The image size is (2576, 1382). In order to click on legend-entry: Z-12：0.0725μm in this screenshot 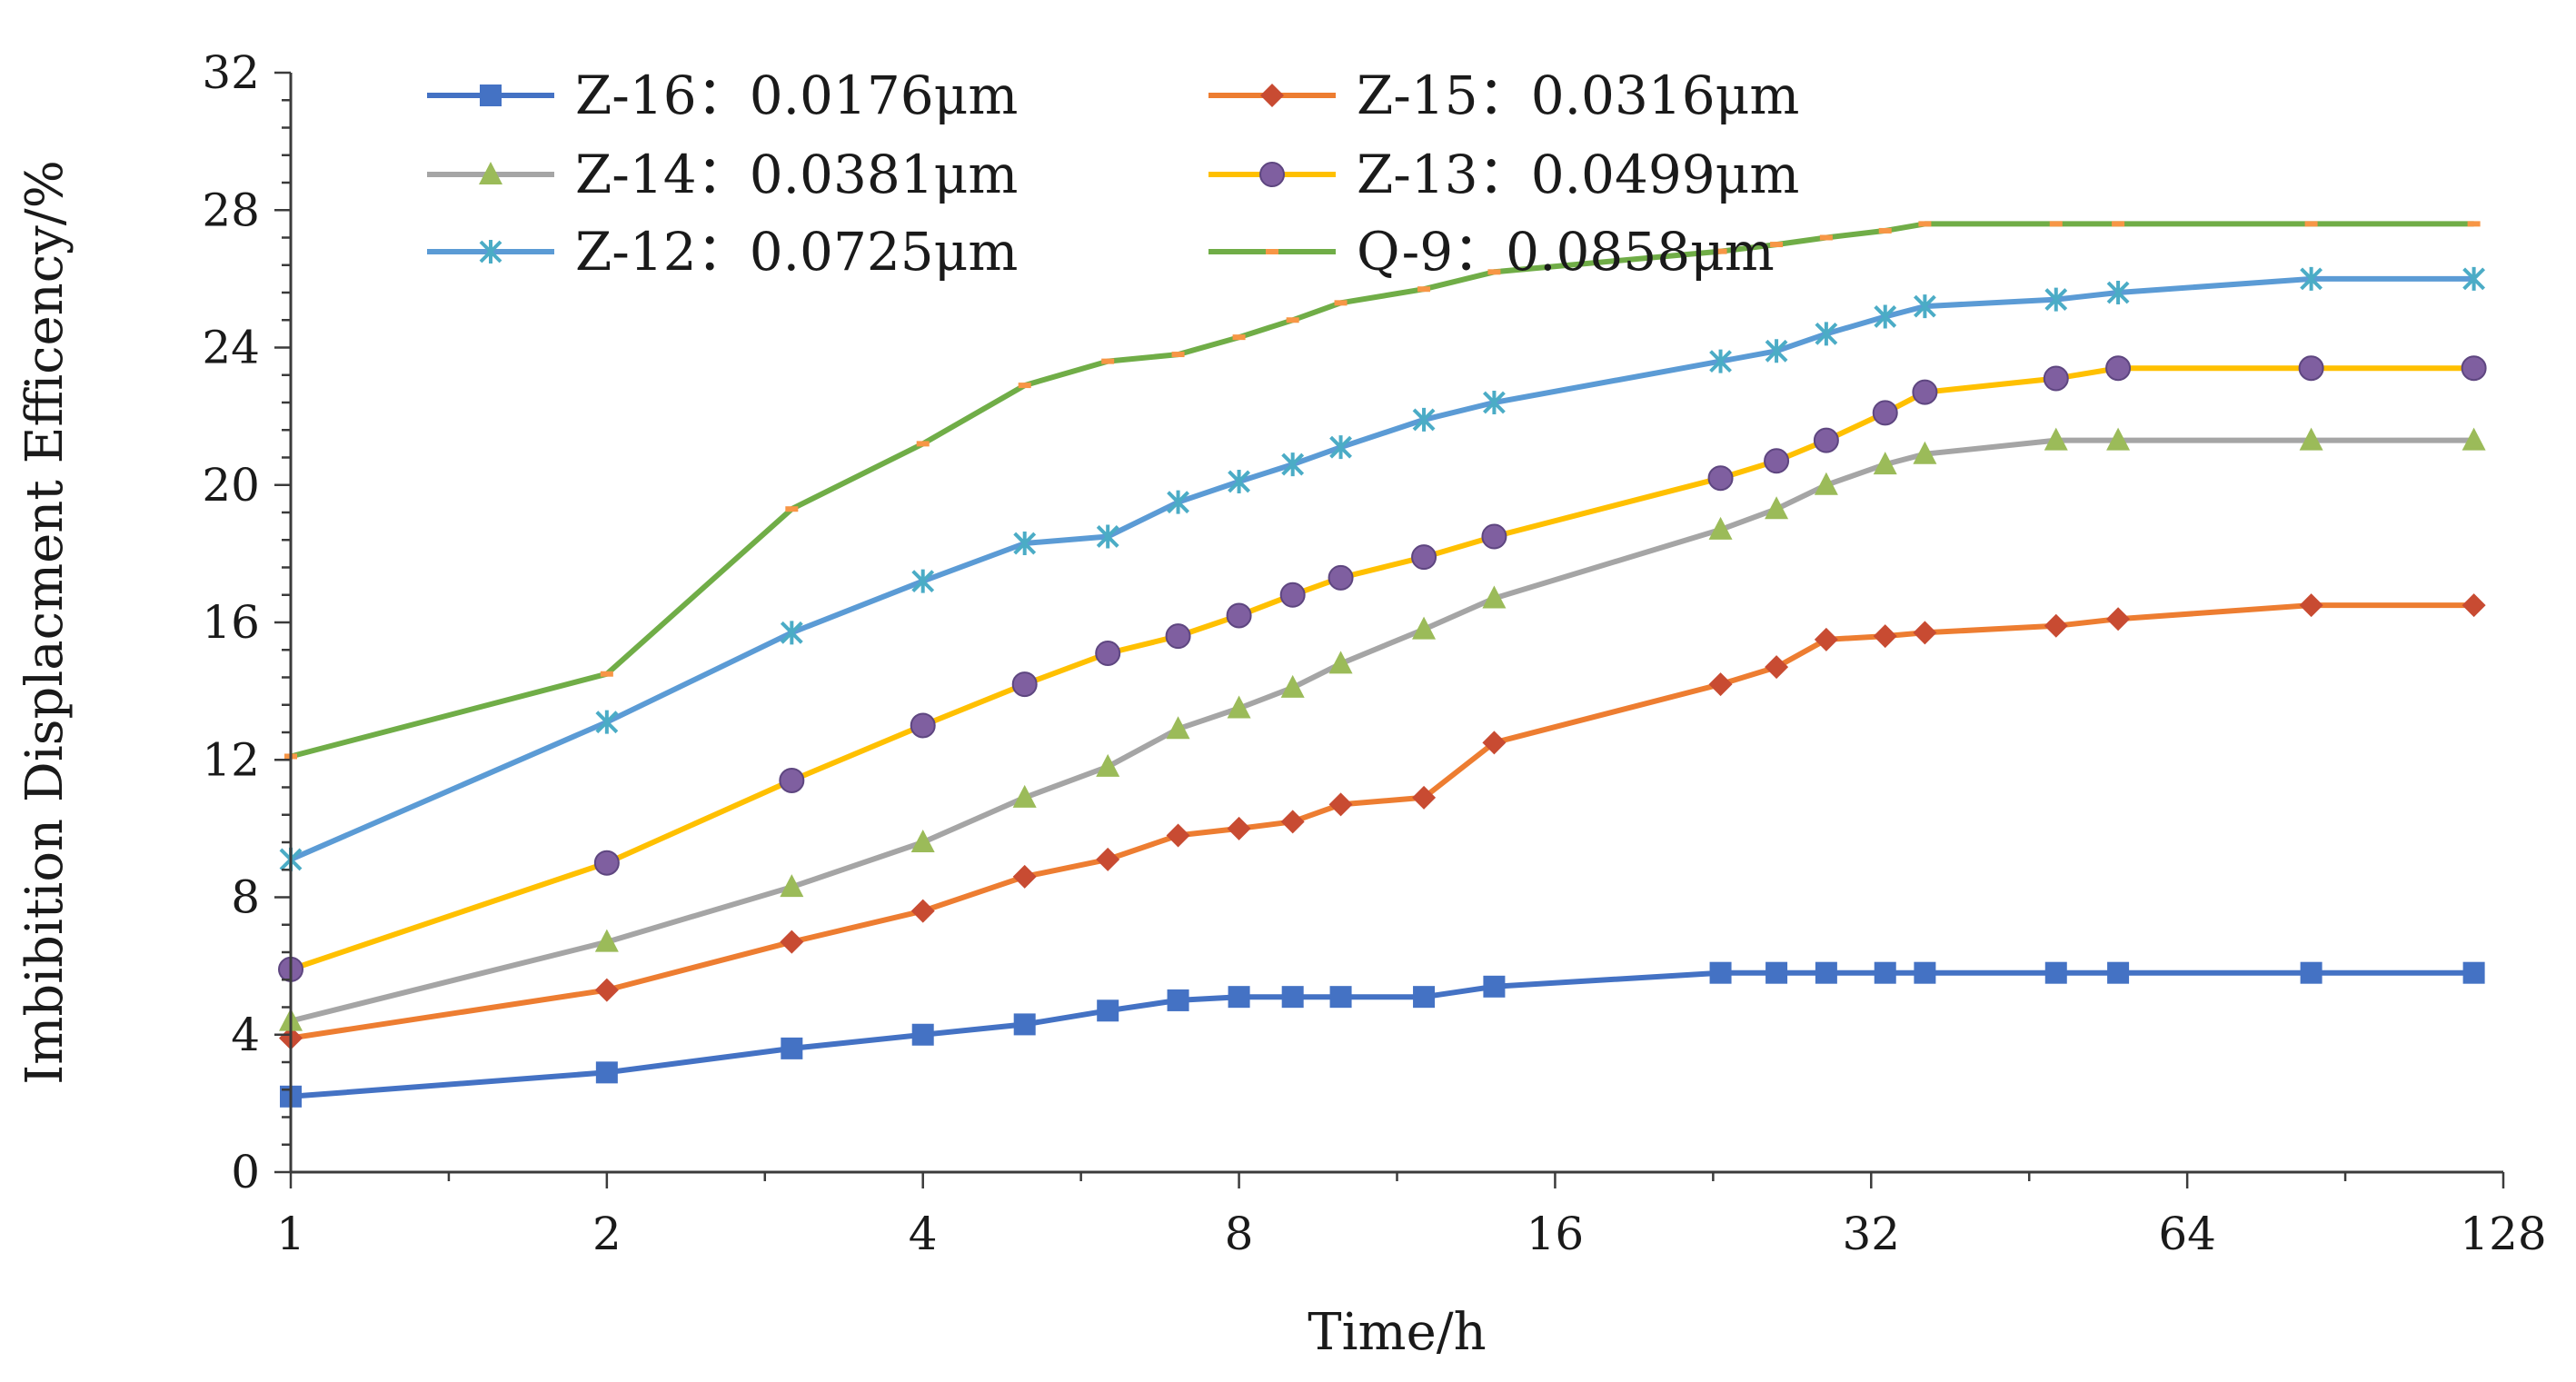, I will do `click(722, 252)`.